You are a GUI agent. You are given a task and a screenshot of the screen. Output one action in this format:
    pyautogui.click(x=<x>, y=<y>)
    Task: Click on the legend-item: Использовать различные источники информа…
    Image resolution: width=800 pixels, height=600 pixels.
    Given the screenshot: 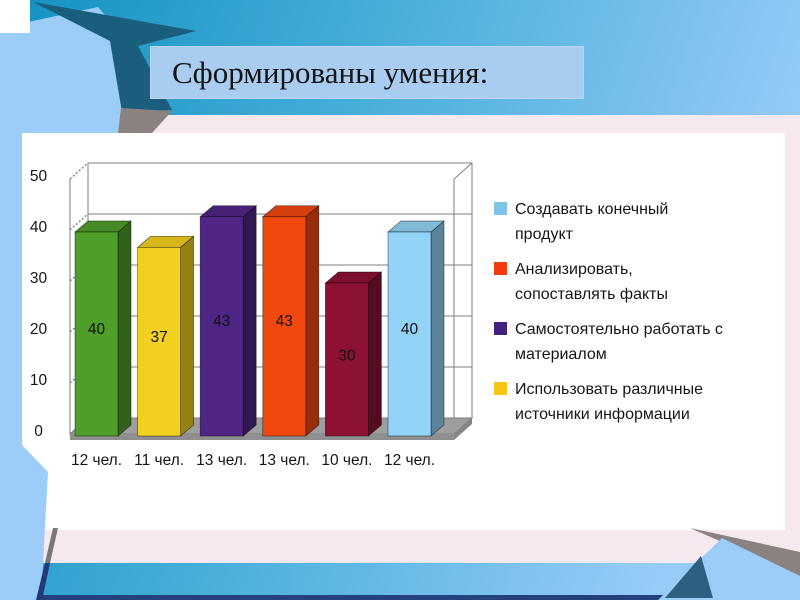 What is the action you would take?
    pyautogui.click(x=614, y=402)
    